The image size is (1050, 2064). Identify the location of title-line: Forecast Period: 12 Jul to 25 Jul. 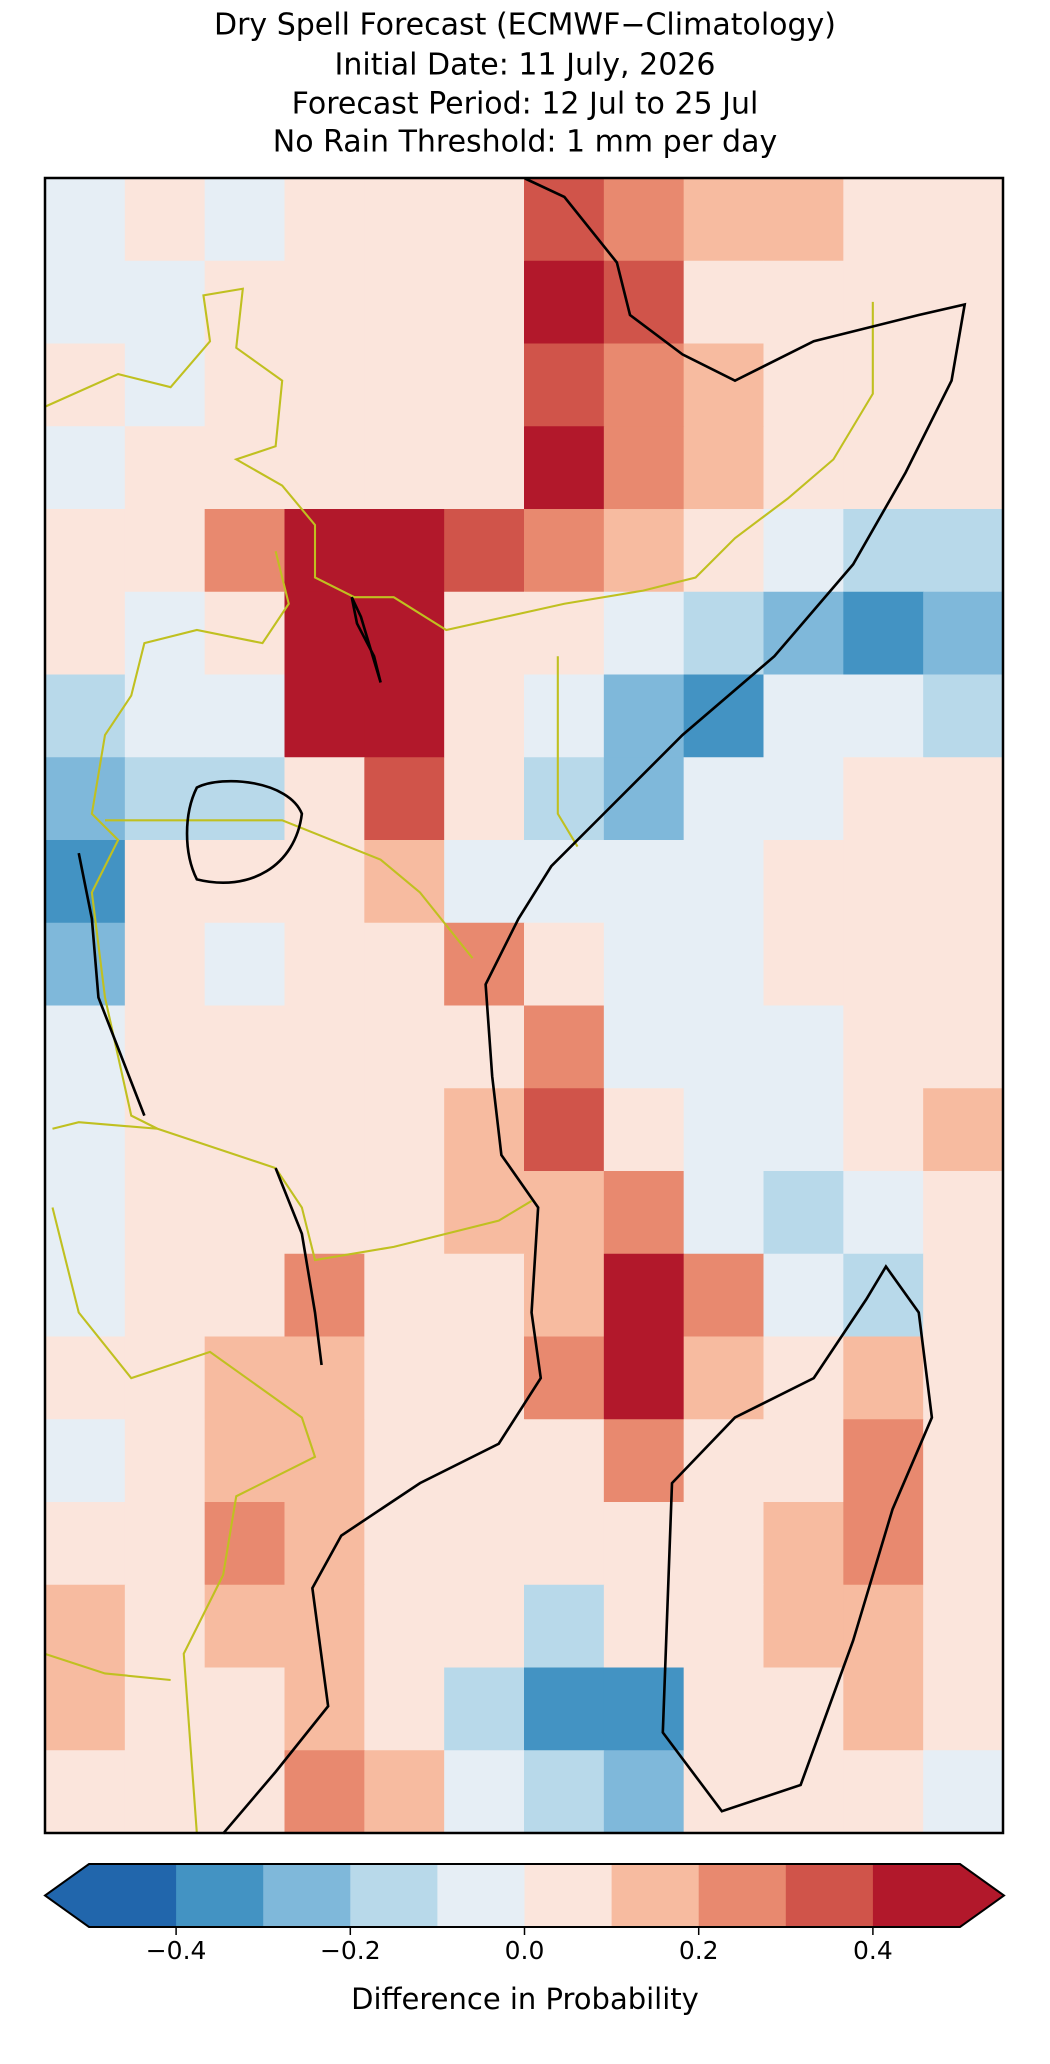
(525, 104).